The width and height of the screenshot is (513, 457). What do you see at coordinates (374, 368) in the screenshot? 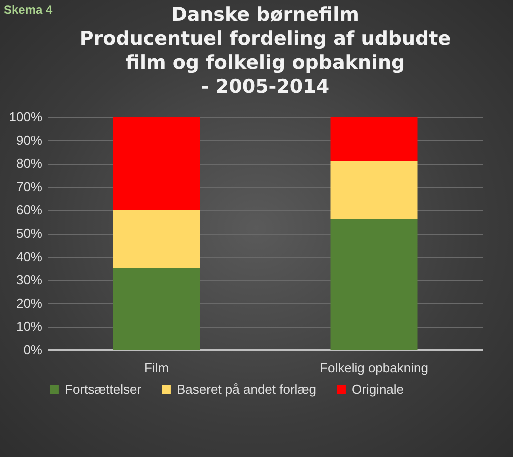
I see `x-tick-label: Folkelig opbakning` at bounding box center [374, 368].